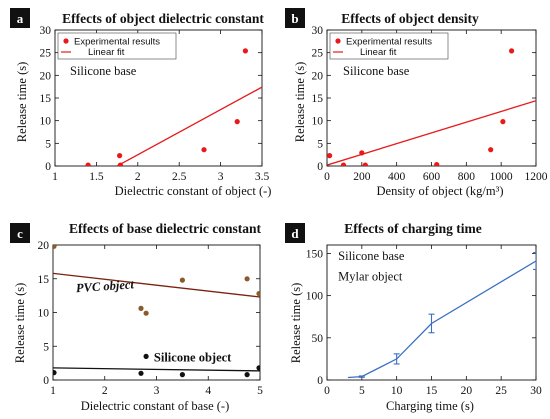 Image resolution: width=550 pixels, height=419 pixels. Describe the element at coordinates (397, 177) in the screenshot. I see `x-tick-label: 400` at that location.